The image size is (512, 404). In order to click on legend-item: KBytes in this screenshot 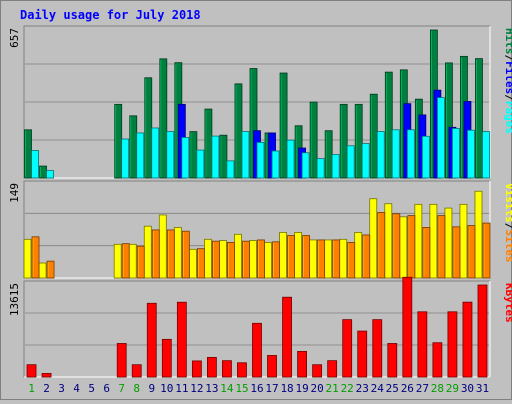, I will do `click(507, 303)`.